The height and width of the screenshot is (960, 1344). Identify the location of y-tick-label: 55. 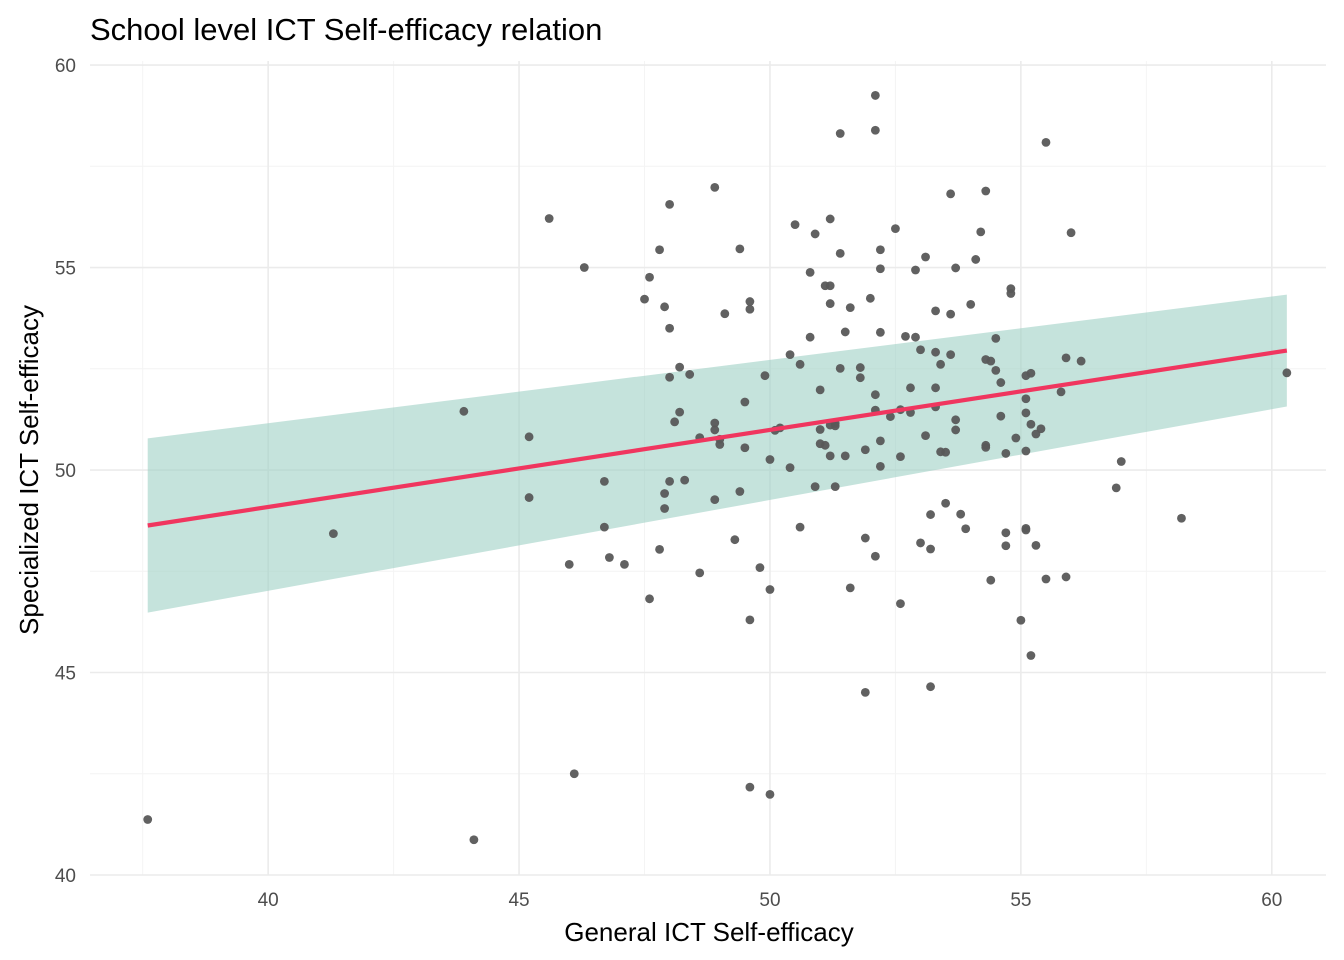
(65, 269).